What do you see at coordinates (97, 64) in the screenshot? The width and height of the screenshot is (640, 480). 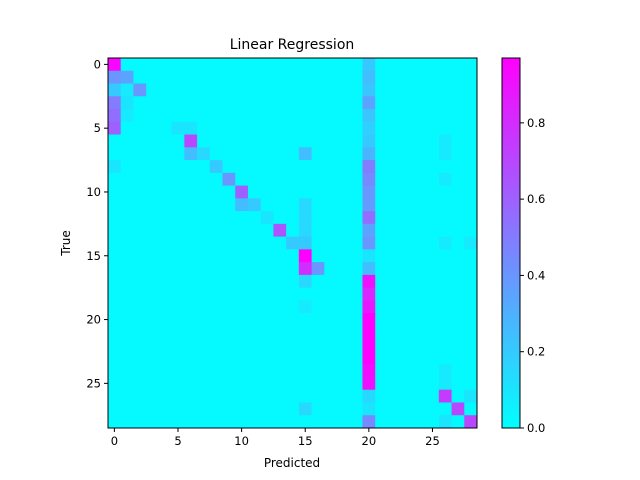 I see `y-tick-label: 0` at bounding box center [97, 64].